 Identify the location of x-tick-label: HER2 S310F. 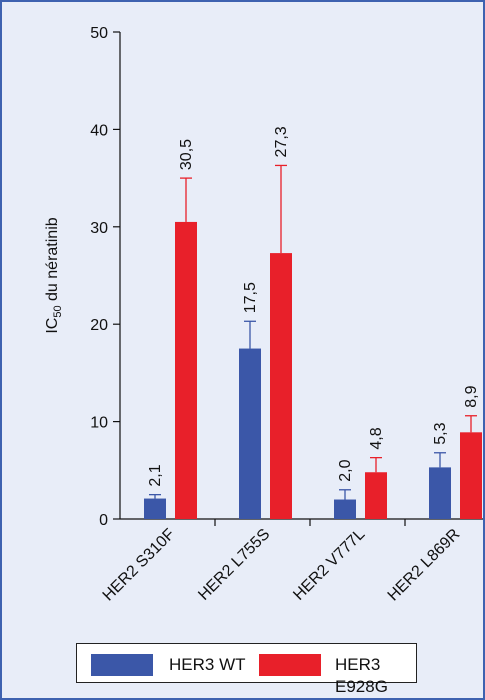
(139, 565).